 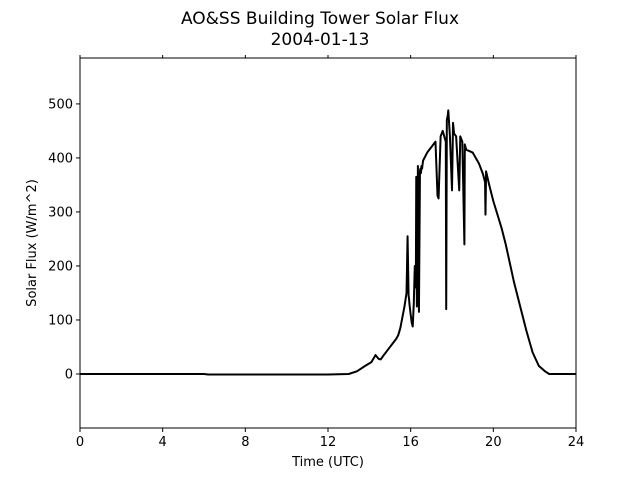 I want to click on y-tick-label: 300, so click(x=60, y=212).